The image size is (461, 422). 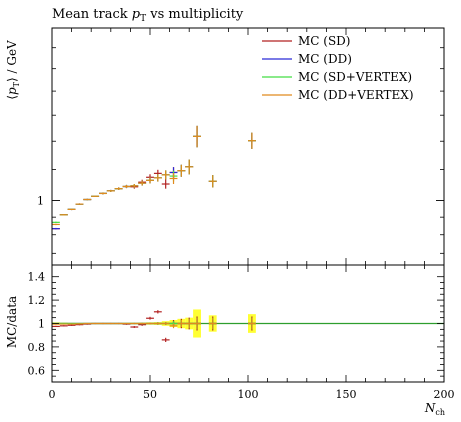 What do you see at coordinates (346, 394) in the screenshot?
I see `x-tick-label: 150` at bounding box center [346, 394].